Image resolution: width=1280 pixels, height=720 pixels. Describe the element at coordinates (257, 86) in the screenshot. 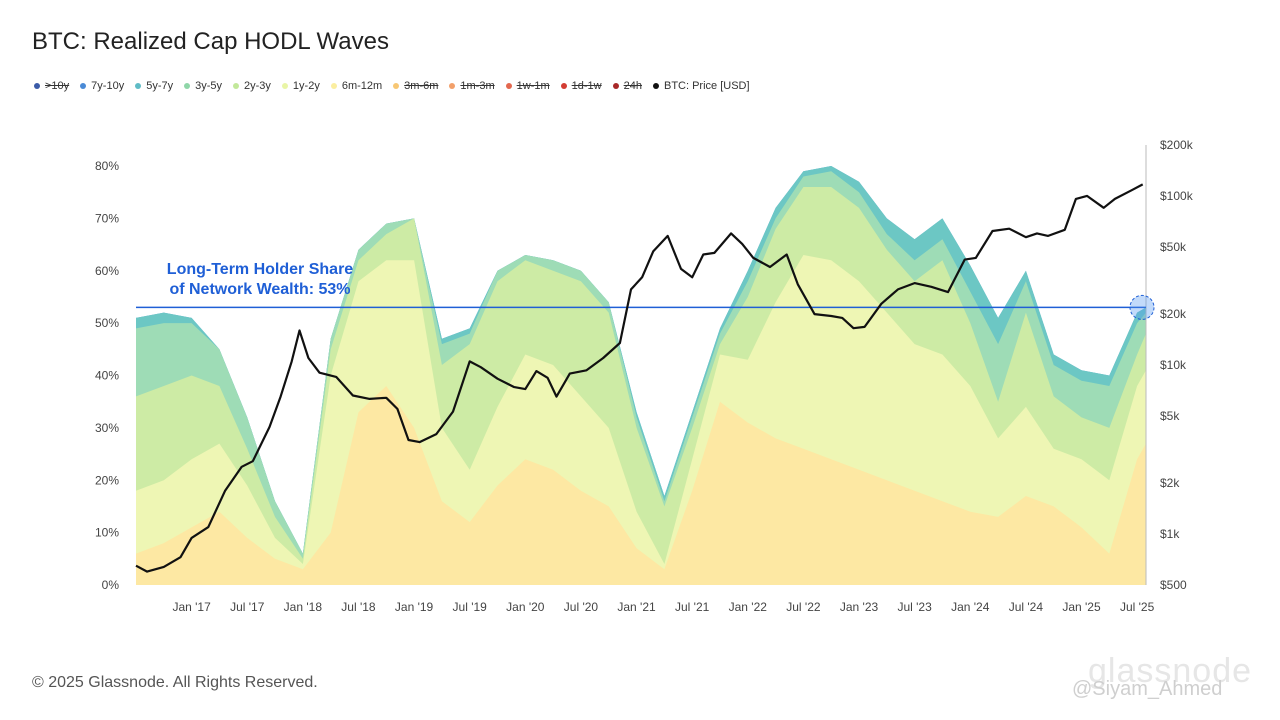

I see `legend-label: 2y-3y` at that location.